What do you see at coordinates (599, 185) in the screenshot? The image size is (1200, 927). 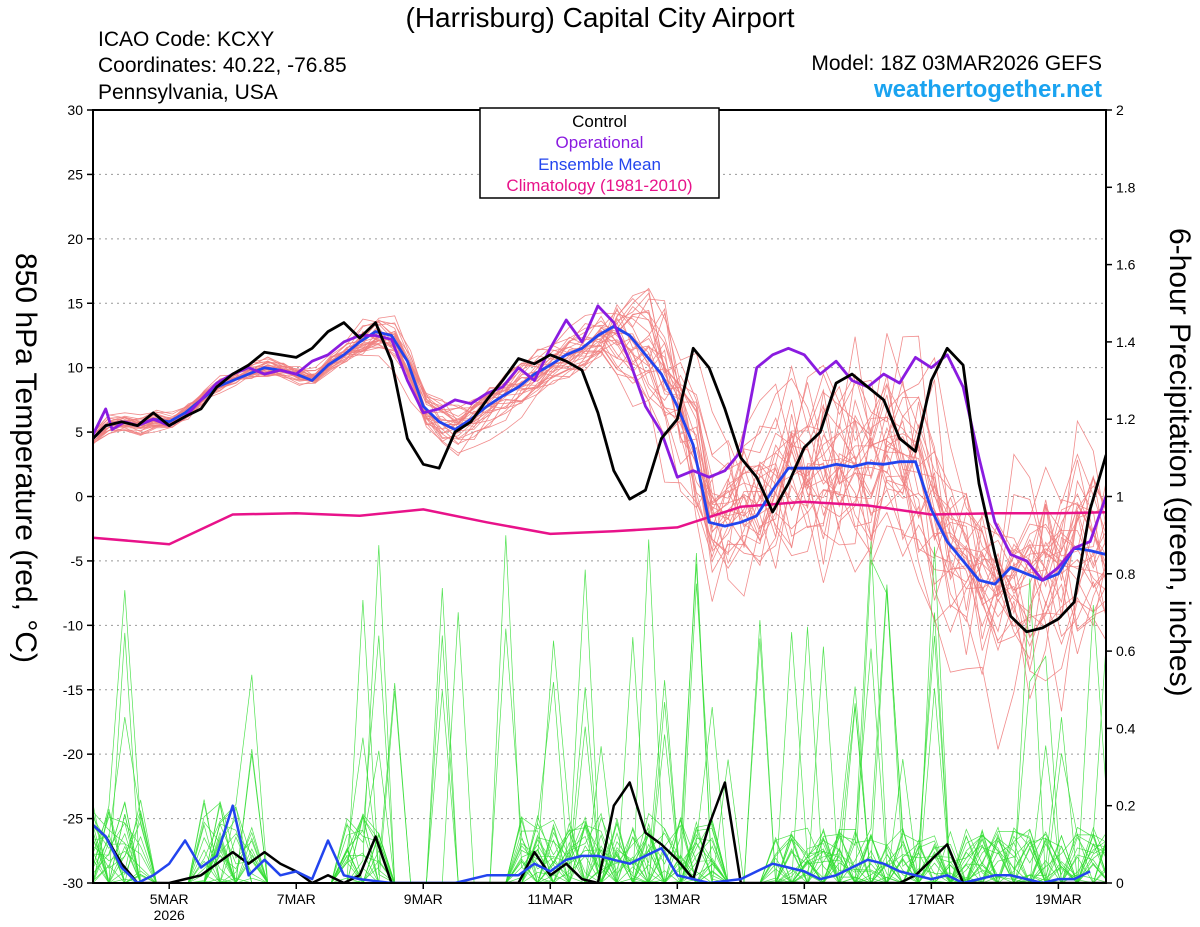 I see `legend-climatology: Climatology (1981-2010)` at bounding box center [599, 185].